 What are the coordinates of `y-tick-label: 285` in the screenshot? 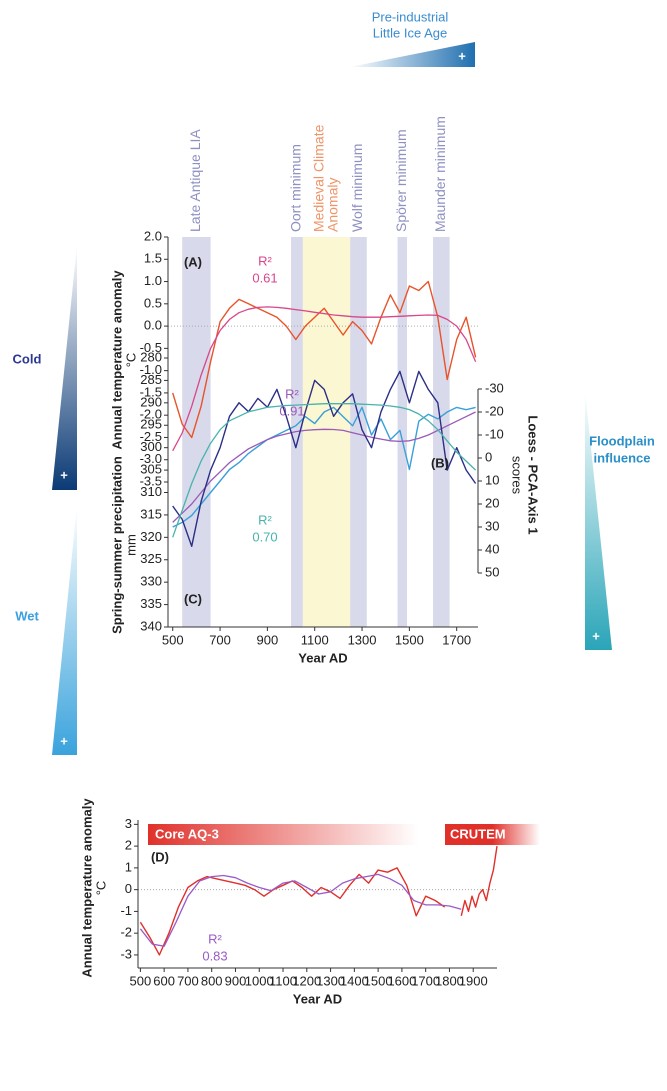 It's located at (151, 379).